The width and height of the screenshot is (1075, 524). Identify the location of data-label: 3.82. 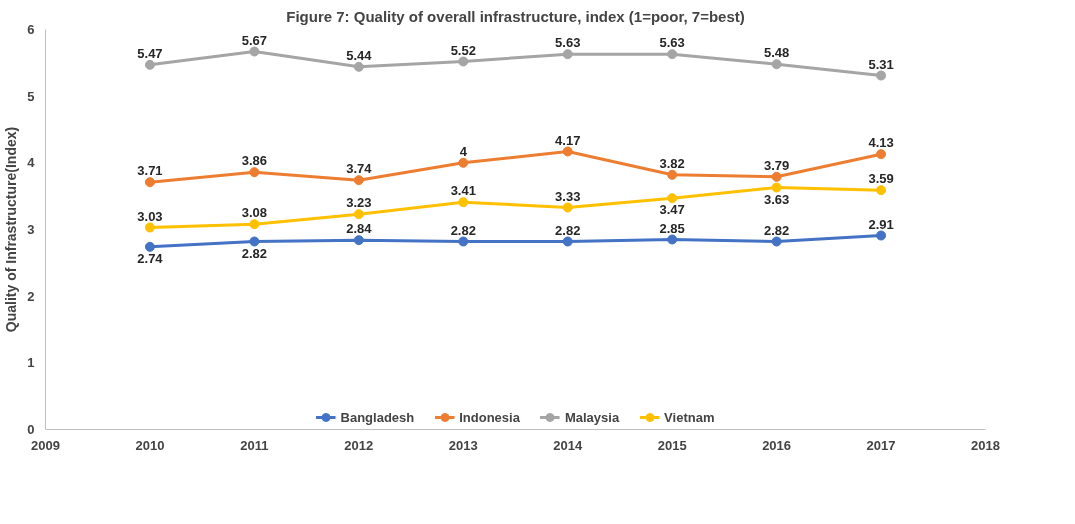
(672, 163).